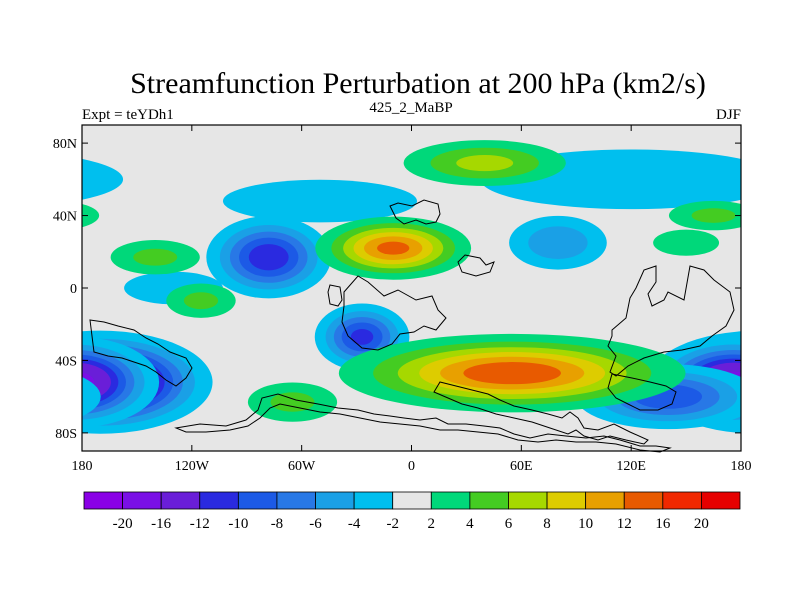 This screenshot has width=800, height=600. I want to click on colorbar-label: -6, so click(315, 524).